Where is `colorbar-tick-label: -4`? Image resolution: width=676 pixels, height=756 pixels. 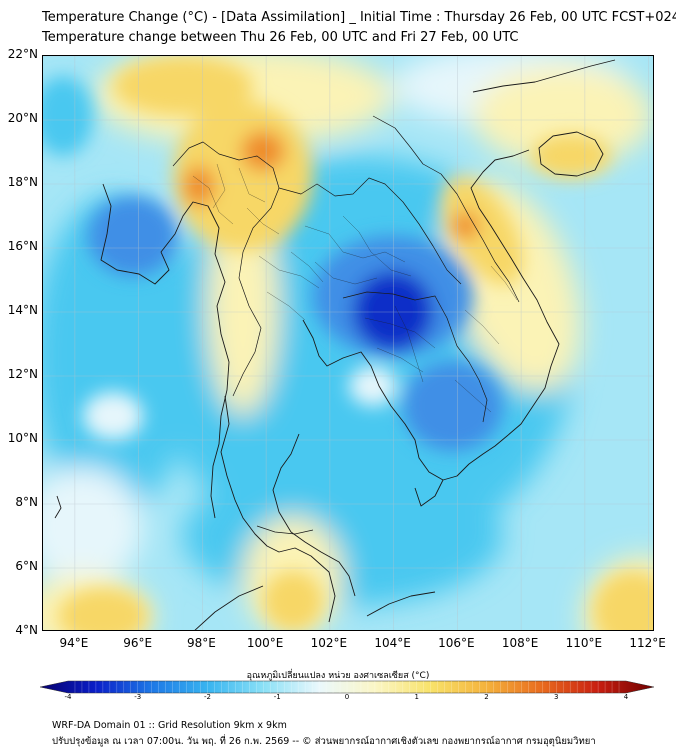
colorbar-tick-label: -4 is located at coordinates (68, 697).